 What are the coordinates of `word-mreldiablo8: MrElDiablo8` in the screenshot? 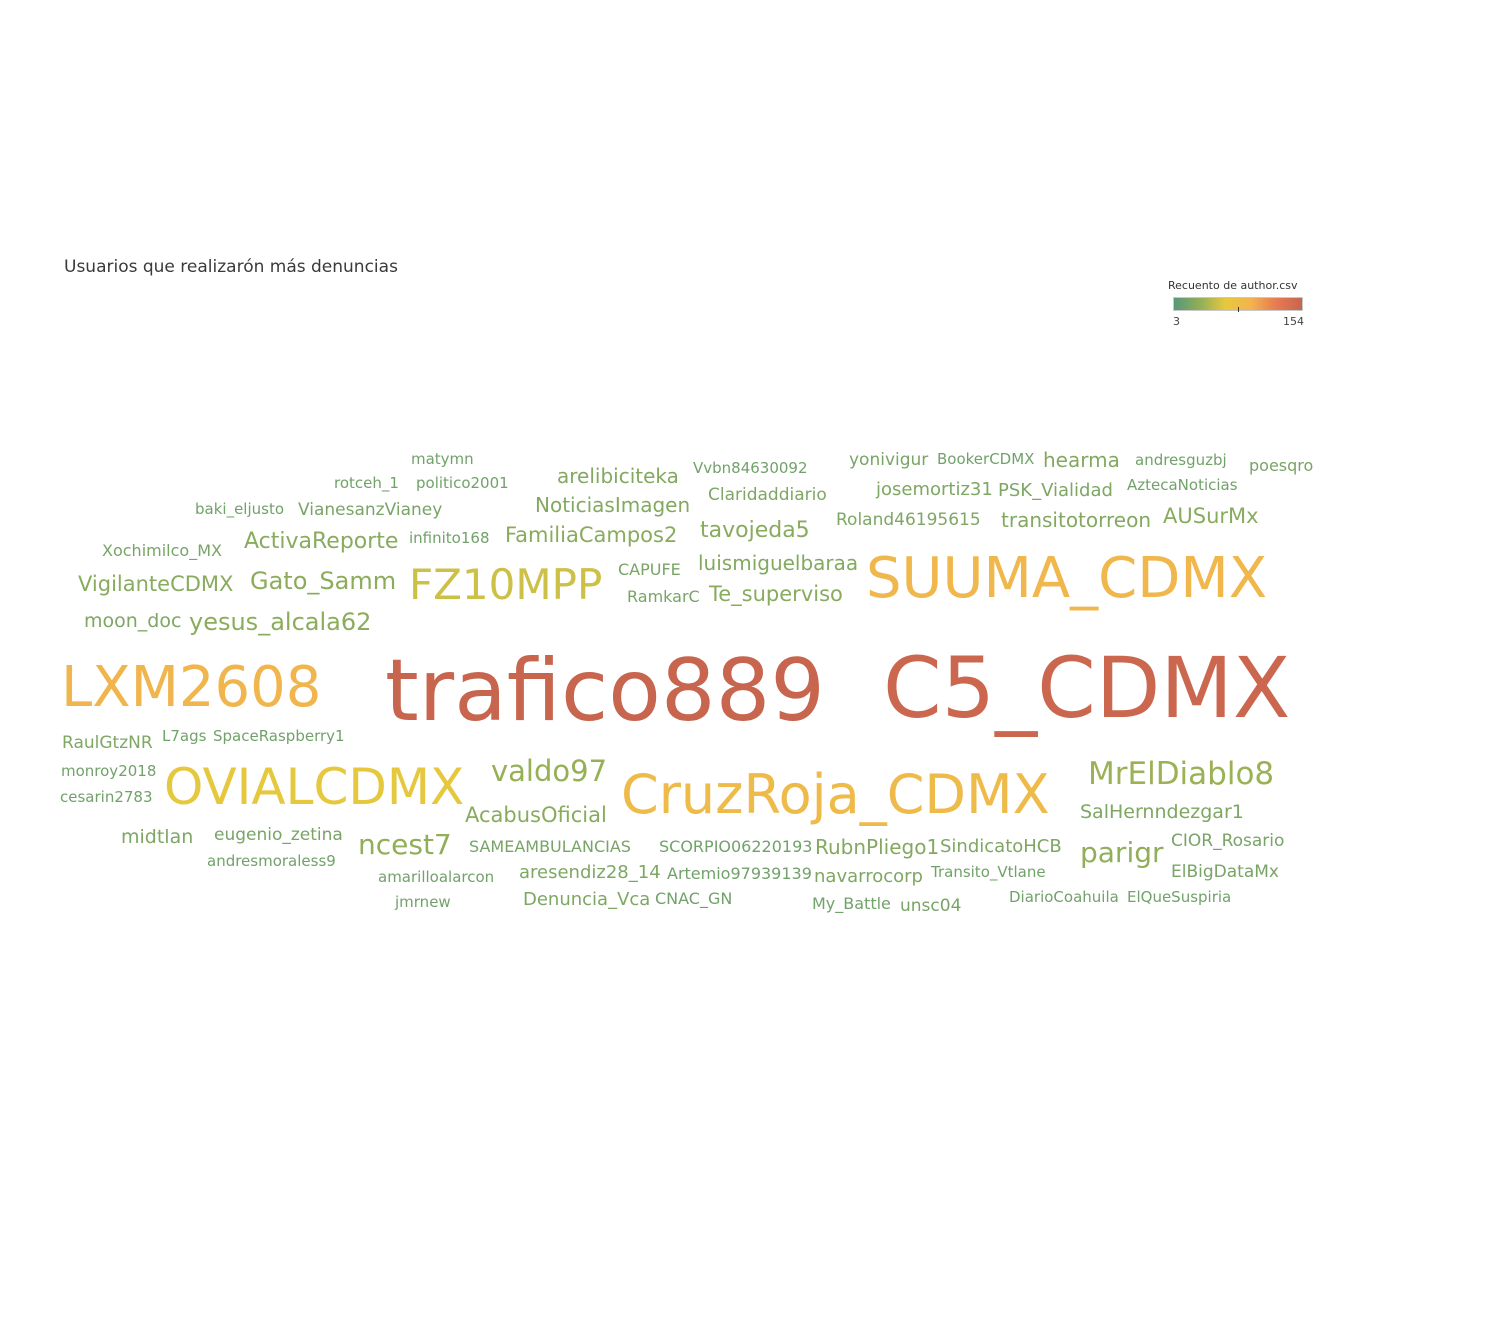 It's located at (1181, 773).